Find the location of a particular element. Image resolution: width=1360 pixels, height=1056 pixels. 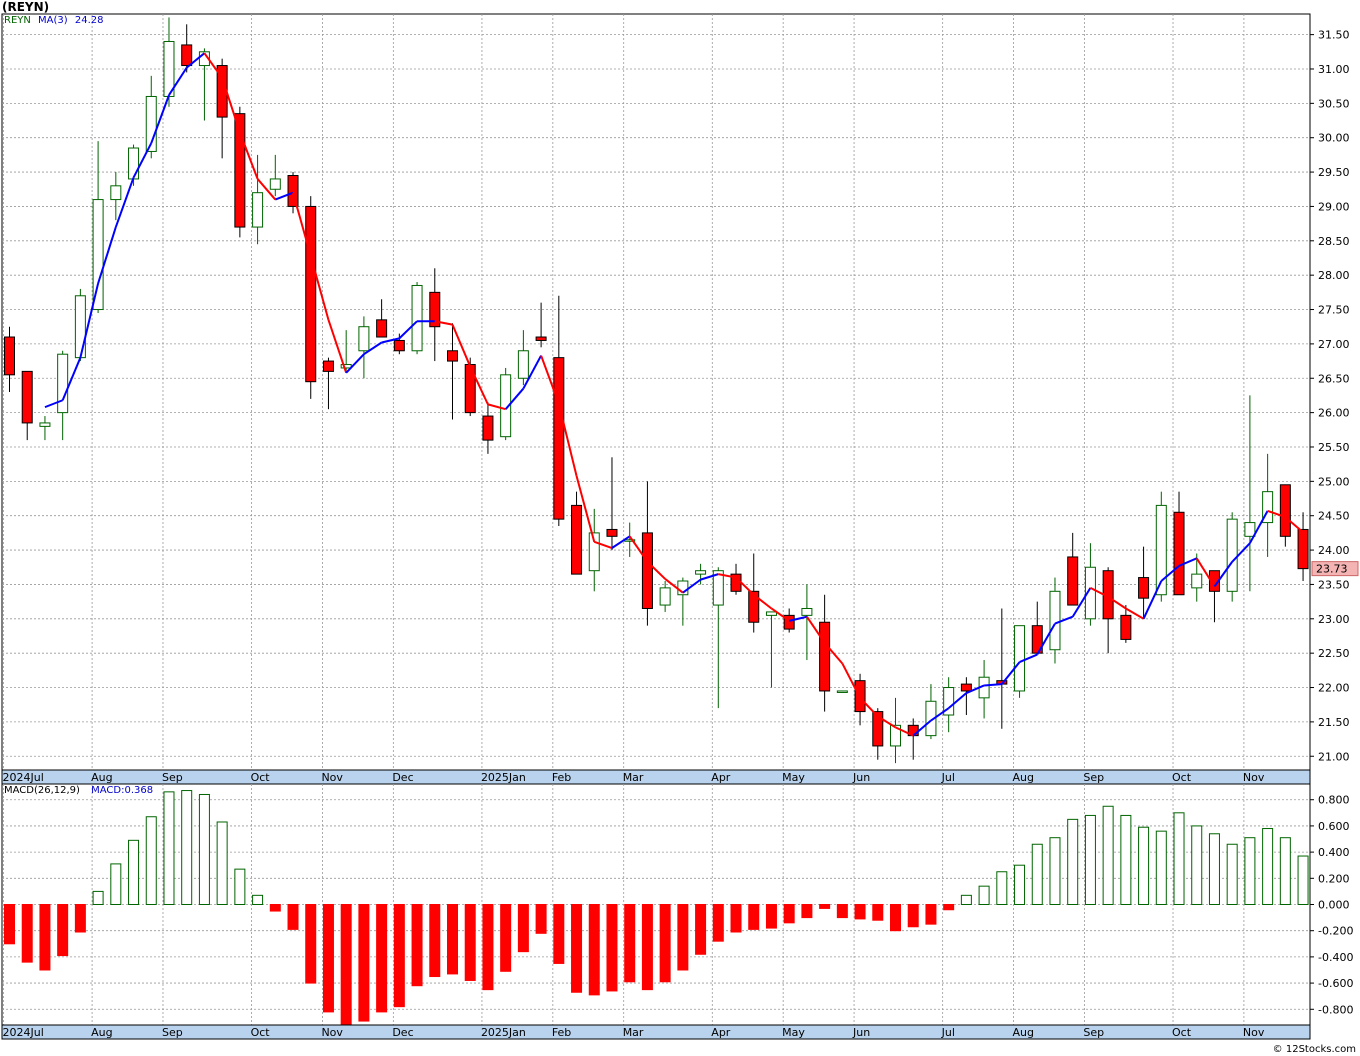

legend-symbol: REYN is located at coordinates (17, 20).